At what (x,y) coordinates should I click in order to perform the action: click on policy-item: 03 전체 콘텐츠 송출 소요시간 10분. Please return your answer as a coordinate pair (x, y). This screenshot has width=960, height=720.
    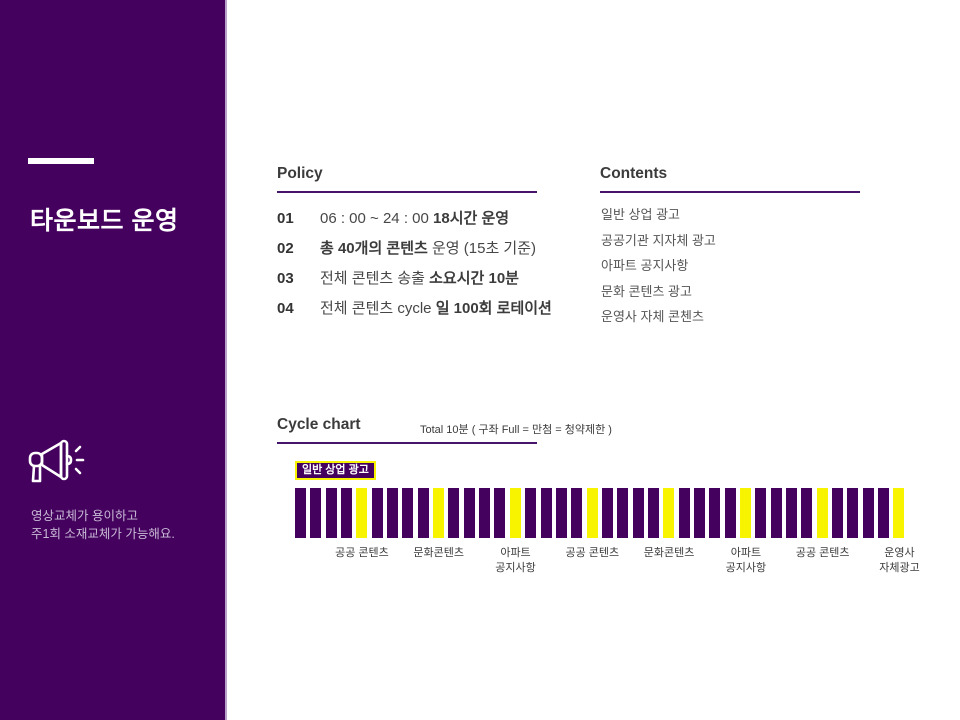
    Looking at the image, I should click on (427, 279).